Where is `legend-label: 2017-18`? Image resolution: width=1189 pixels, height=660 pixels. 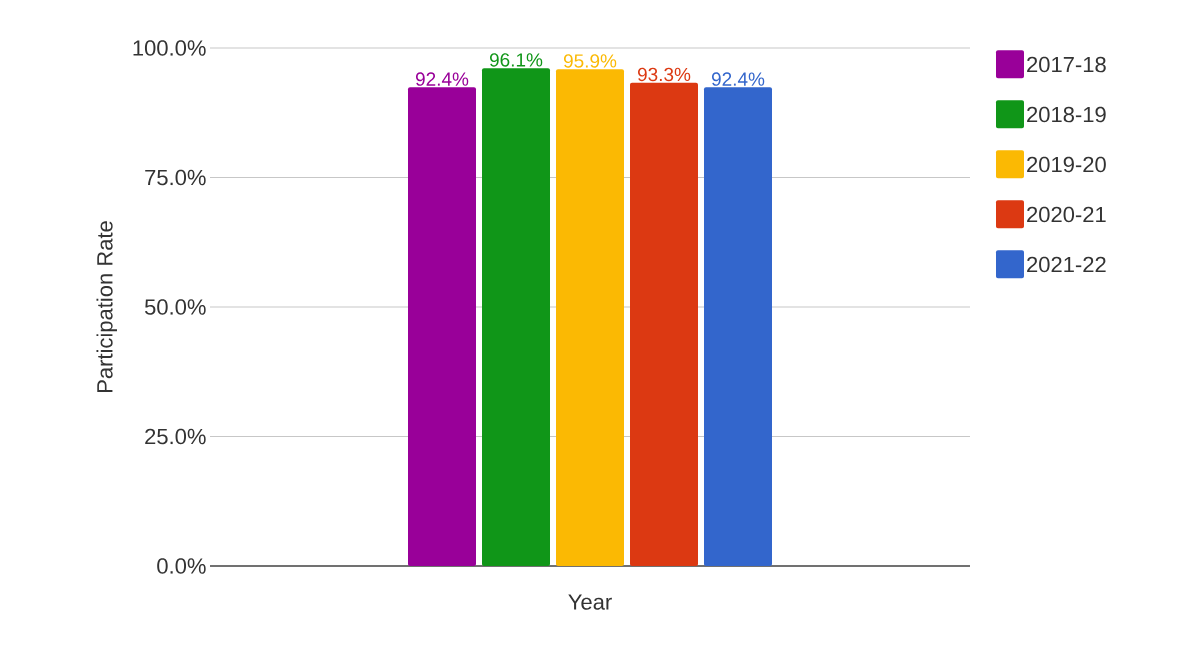 legend-label: 2017-18 is located at coordinates (1066, 64).